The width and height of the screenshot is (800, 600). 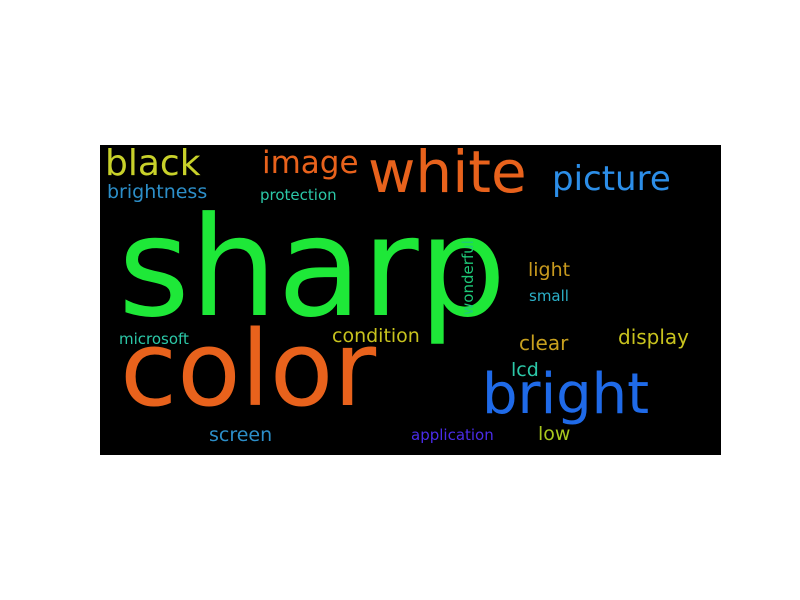 What do you see at coordinates (153, 164) in the screenshot?
I see `word-black: black` at bounding box center [153, 164].